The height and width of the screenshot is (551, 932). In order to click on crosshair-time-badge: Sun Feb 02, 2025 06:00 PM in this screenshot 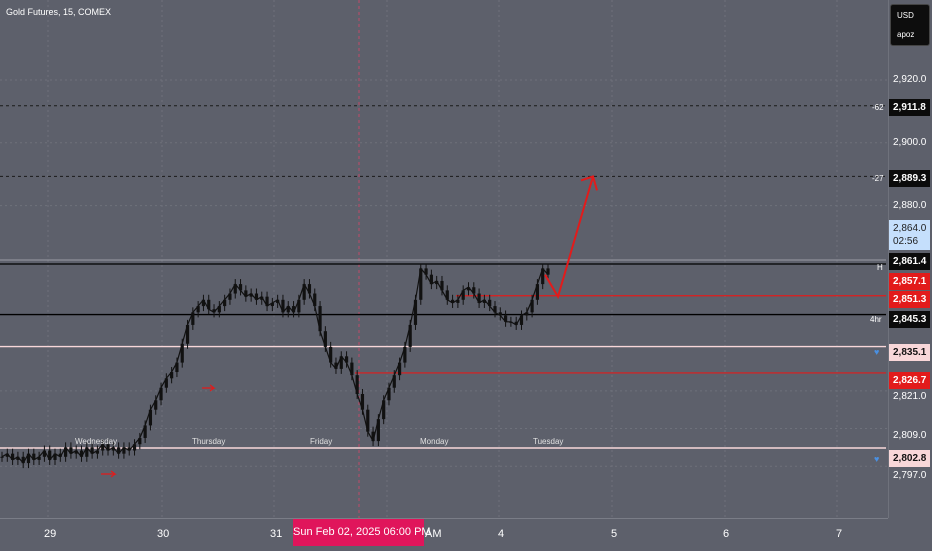, I will do `click(362, 532)`.